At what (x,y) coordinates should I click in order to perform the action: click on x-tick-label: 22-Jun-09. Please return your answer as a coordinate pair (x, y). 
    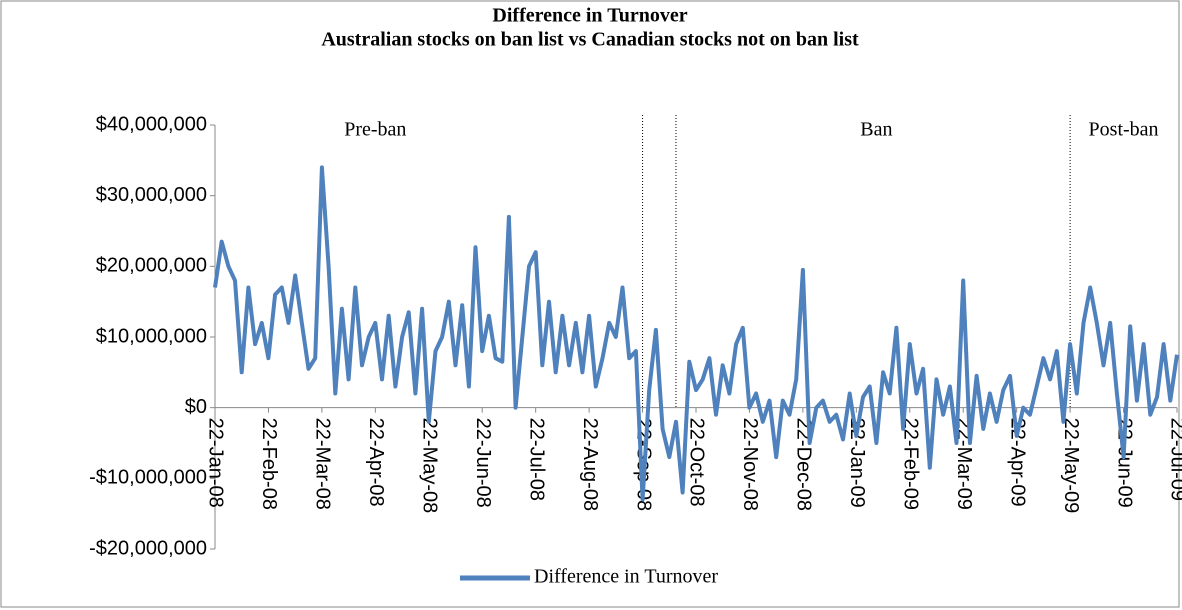
    Looking at the image, I should click on (1124, 463).